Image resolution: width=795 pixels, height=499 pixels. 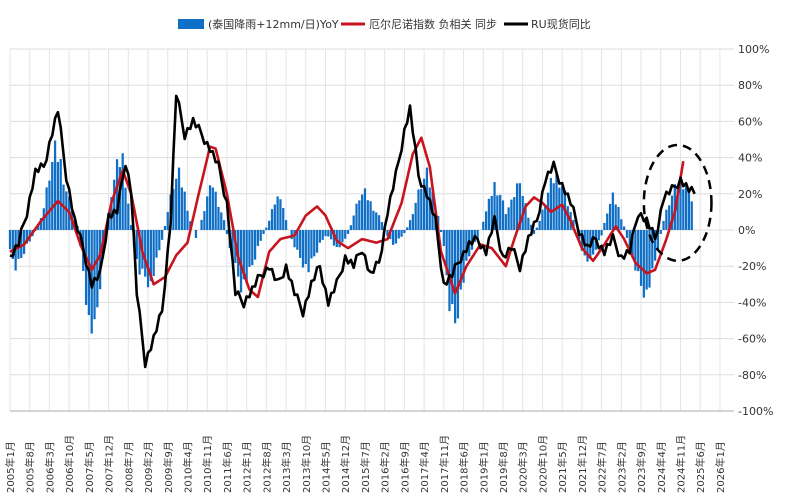 What do you see at coordinates (582, 464) in the screenshot?
I see `x-tick-label: 2021年12月` at bounding box center [582, 464].